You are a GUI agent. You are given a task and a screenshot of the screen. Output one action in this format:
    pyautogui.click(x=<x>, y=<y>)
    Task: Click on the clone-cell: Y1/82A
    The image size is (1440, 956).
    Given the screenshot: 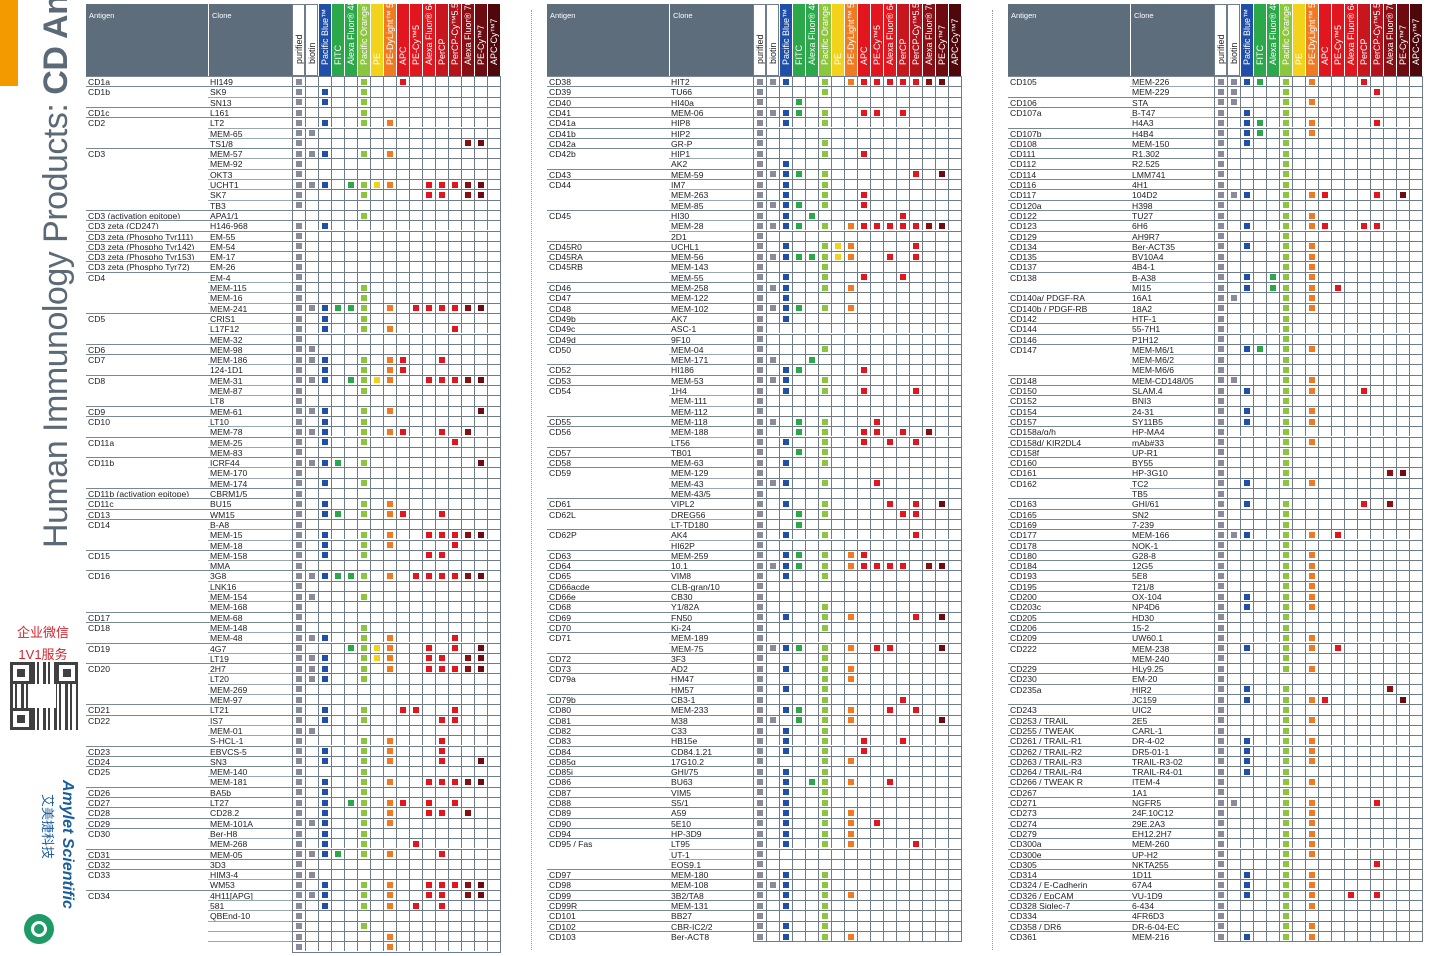 What is the action you would take?
    pyautogui.click(x=711, y=606)
    